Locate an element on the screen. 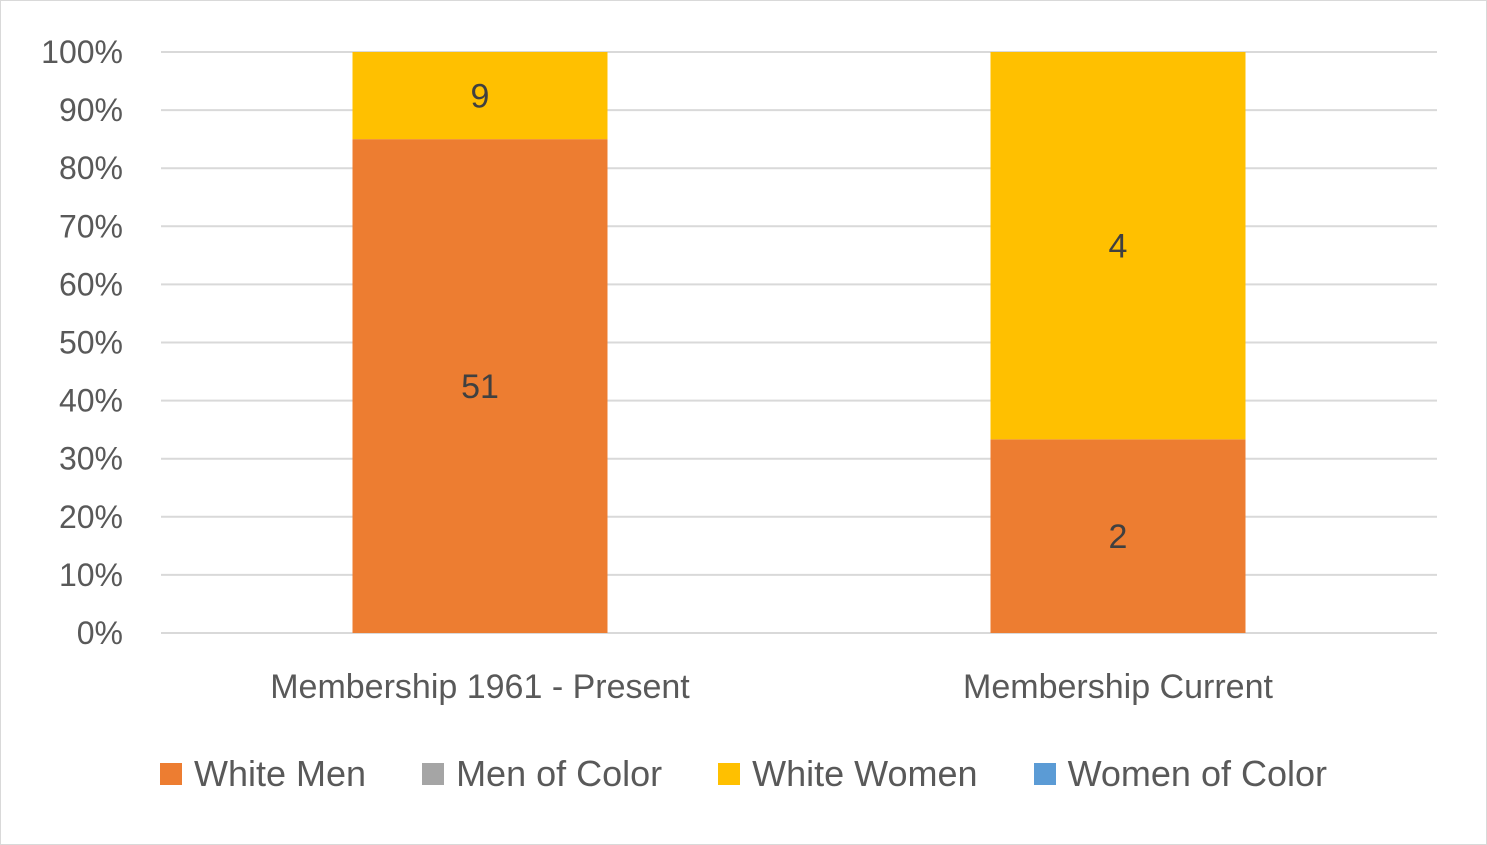  y-tick-label: 20% is located at coordinates (91, 517).